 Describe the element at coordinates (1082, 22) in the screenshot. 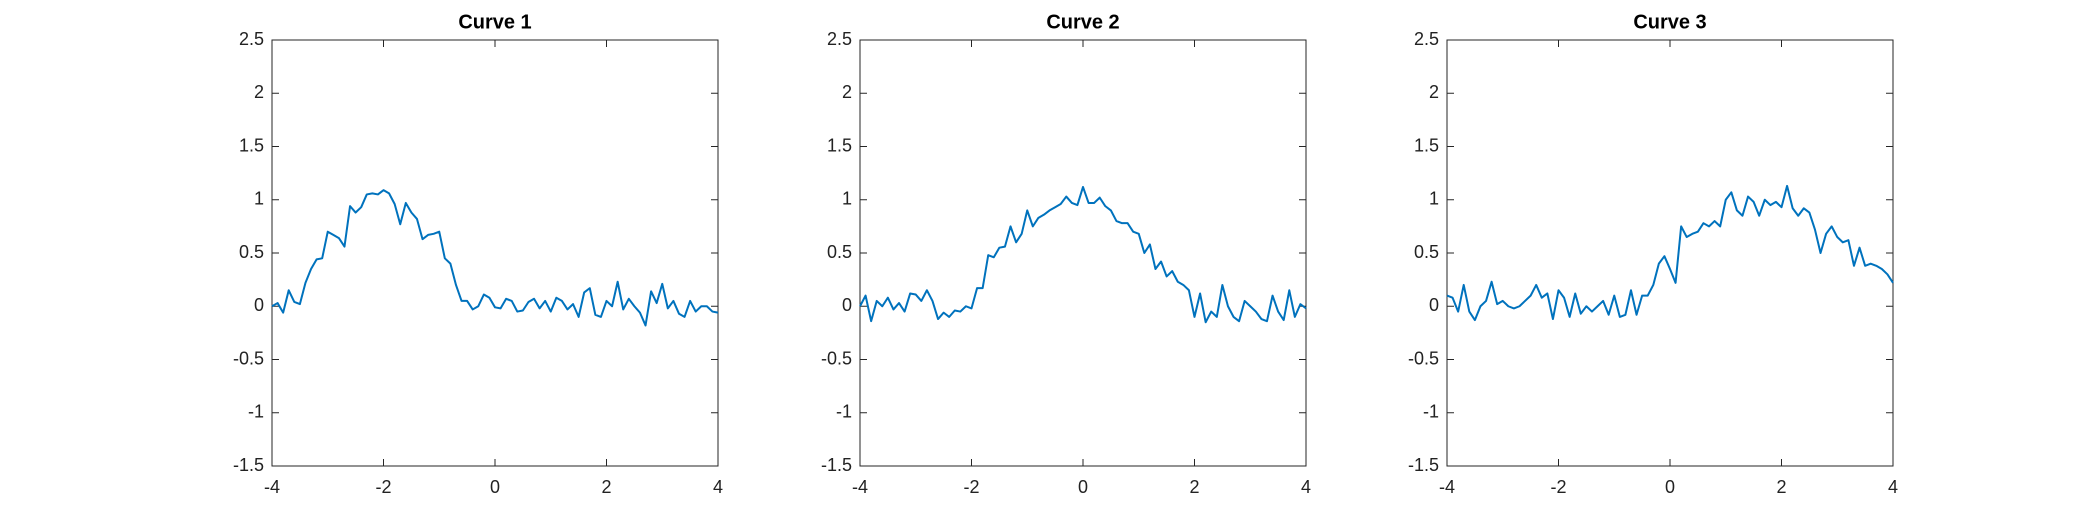

I see `chart-title: Curve 2` at that location.